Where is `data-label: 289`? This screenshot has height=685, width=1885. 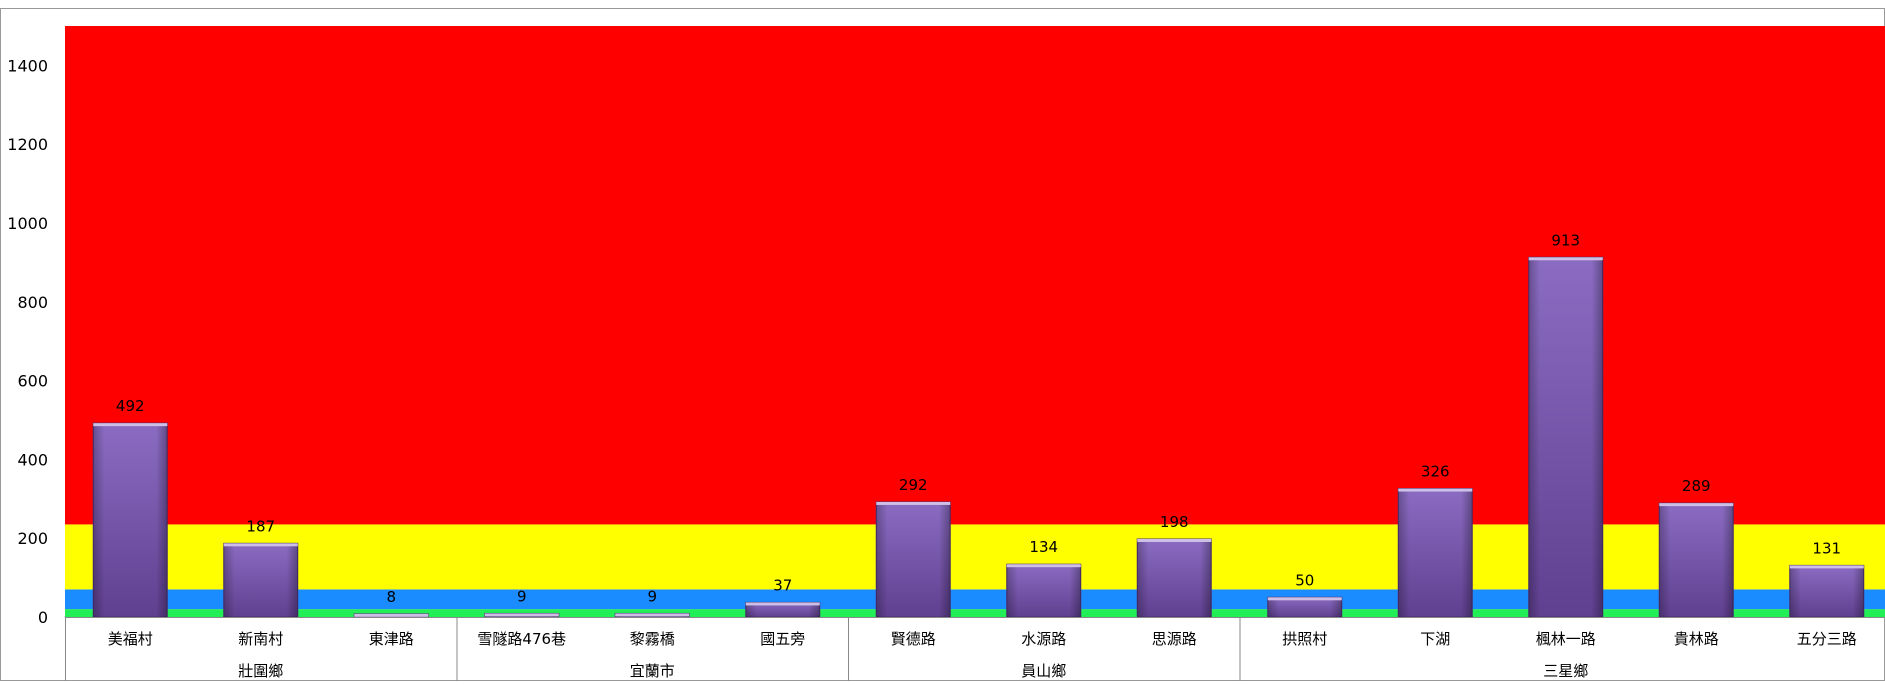 data-label: 289 is located at coordinates (1696, 486).